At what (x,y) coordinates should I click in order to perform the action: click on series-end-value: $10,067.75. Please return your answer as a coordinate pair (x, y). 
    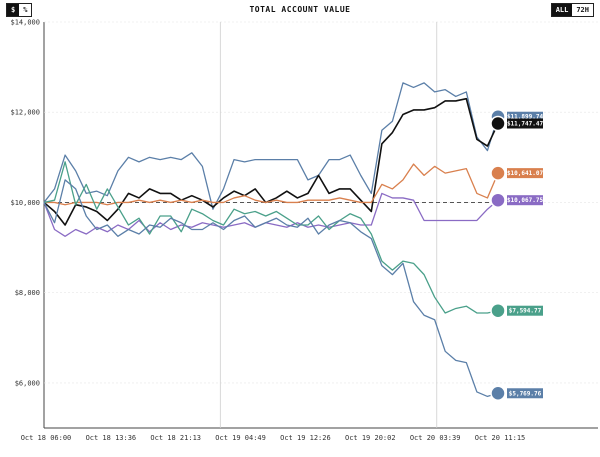
    Looking at the image, I should click on (525, 200).